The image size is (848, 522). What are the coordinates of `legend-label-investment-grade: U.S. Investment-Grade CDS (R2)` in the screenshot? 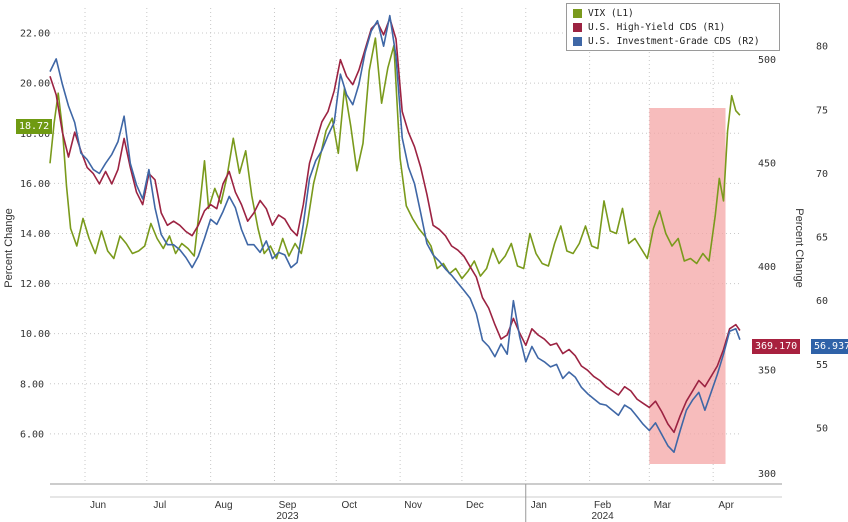 It's located at (674, 41).